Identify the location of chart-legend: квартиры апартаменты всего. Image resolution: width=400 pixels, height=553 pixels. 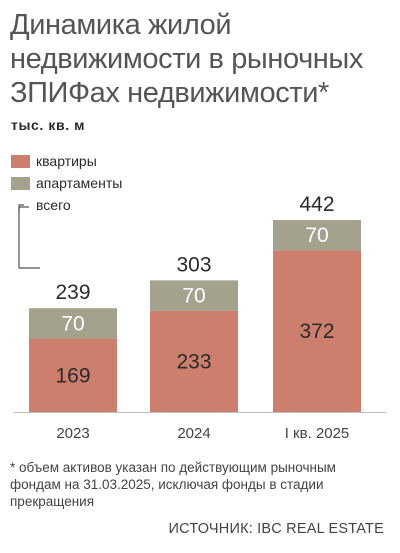
(66, 183).